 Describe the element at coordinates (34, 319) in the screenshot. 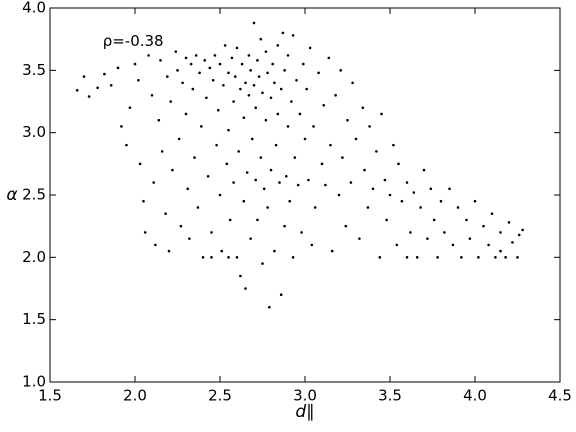

I see `y-tick-label: 1.5` at that location.